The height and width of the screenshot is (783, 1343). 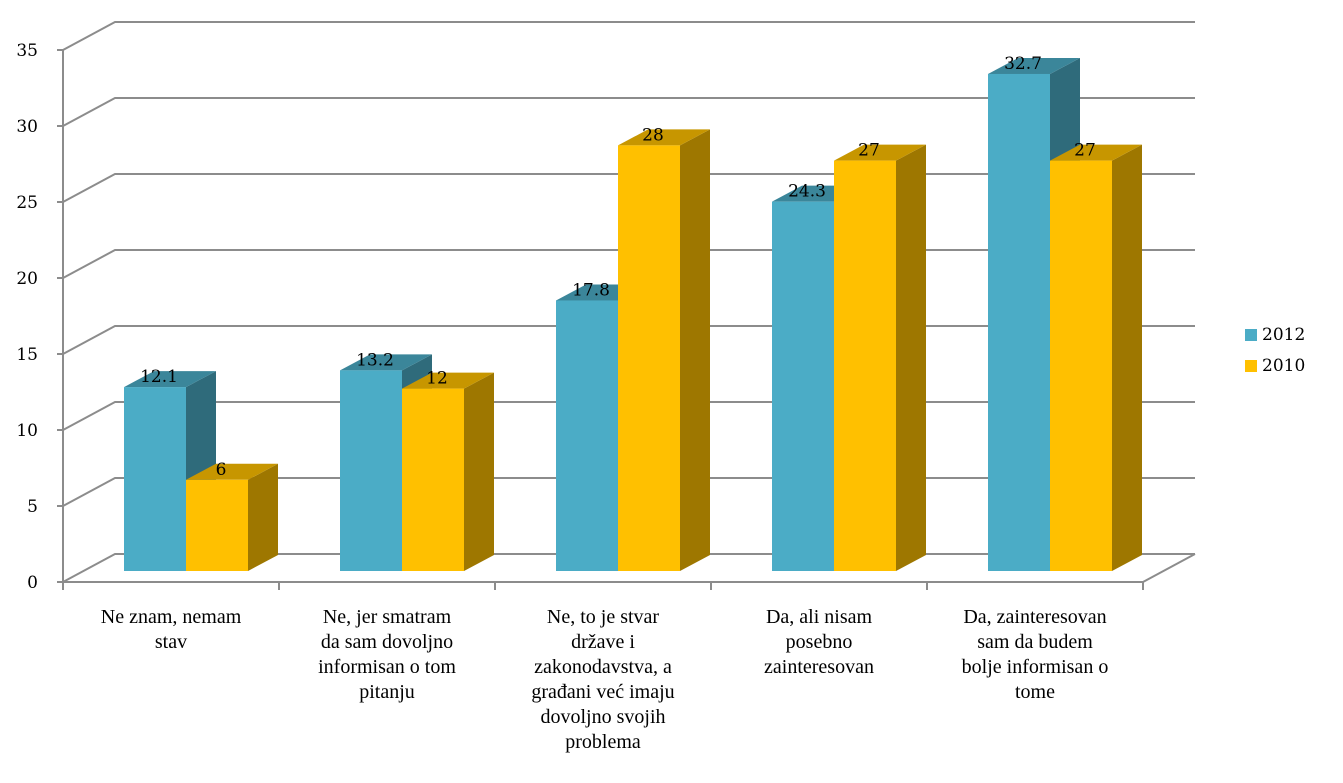 What do you see at coordinates (807, 192) in the screenshot?
I see `data-label-2012-3: 24.3` at bounding box center [807, 192].